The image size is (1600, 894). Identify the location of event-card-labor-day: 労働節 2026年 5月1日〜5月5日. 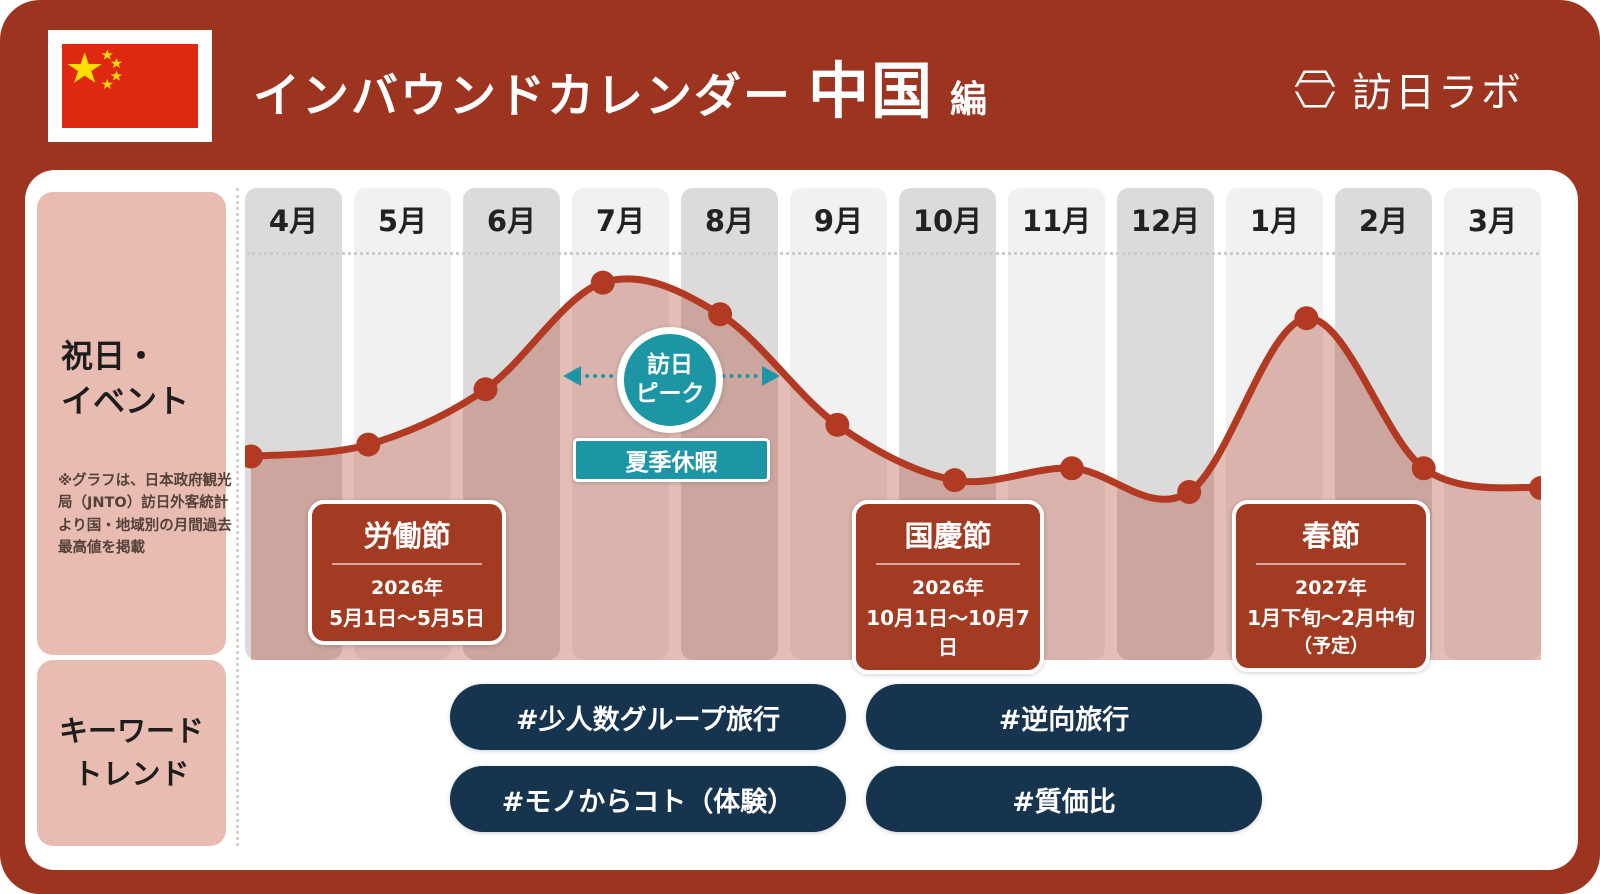
(407, 572).